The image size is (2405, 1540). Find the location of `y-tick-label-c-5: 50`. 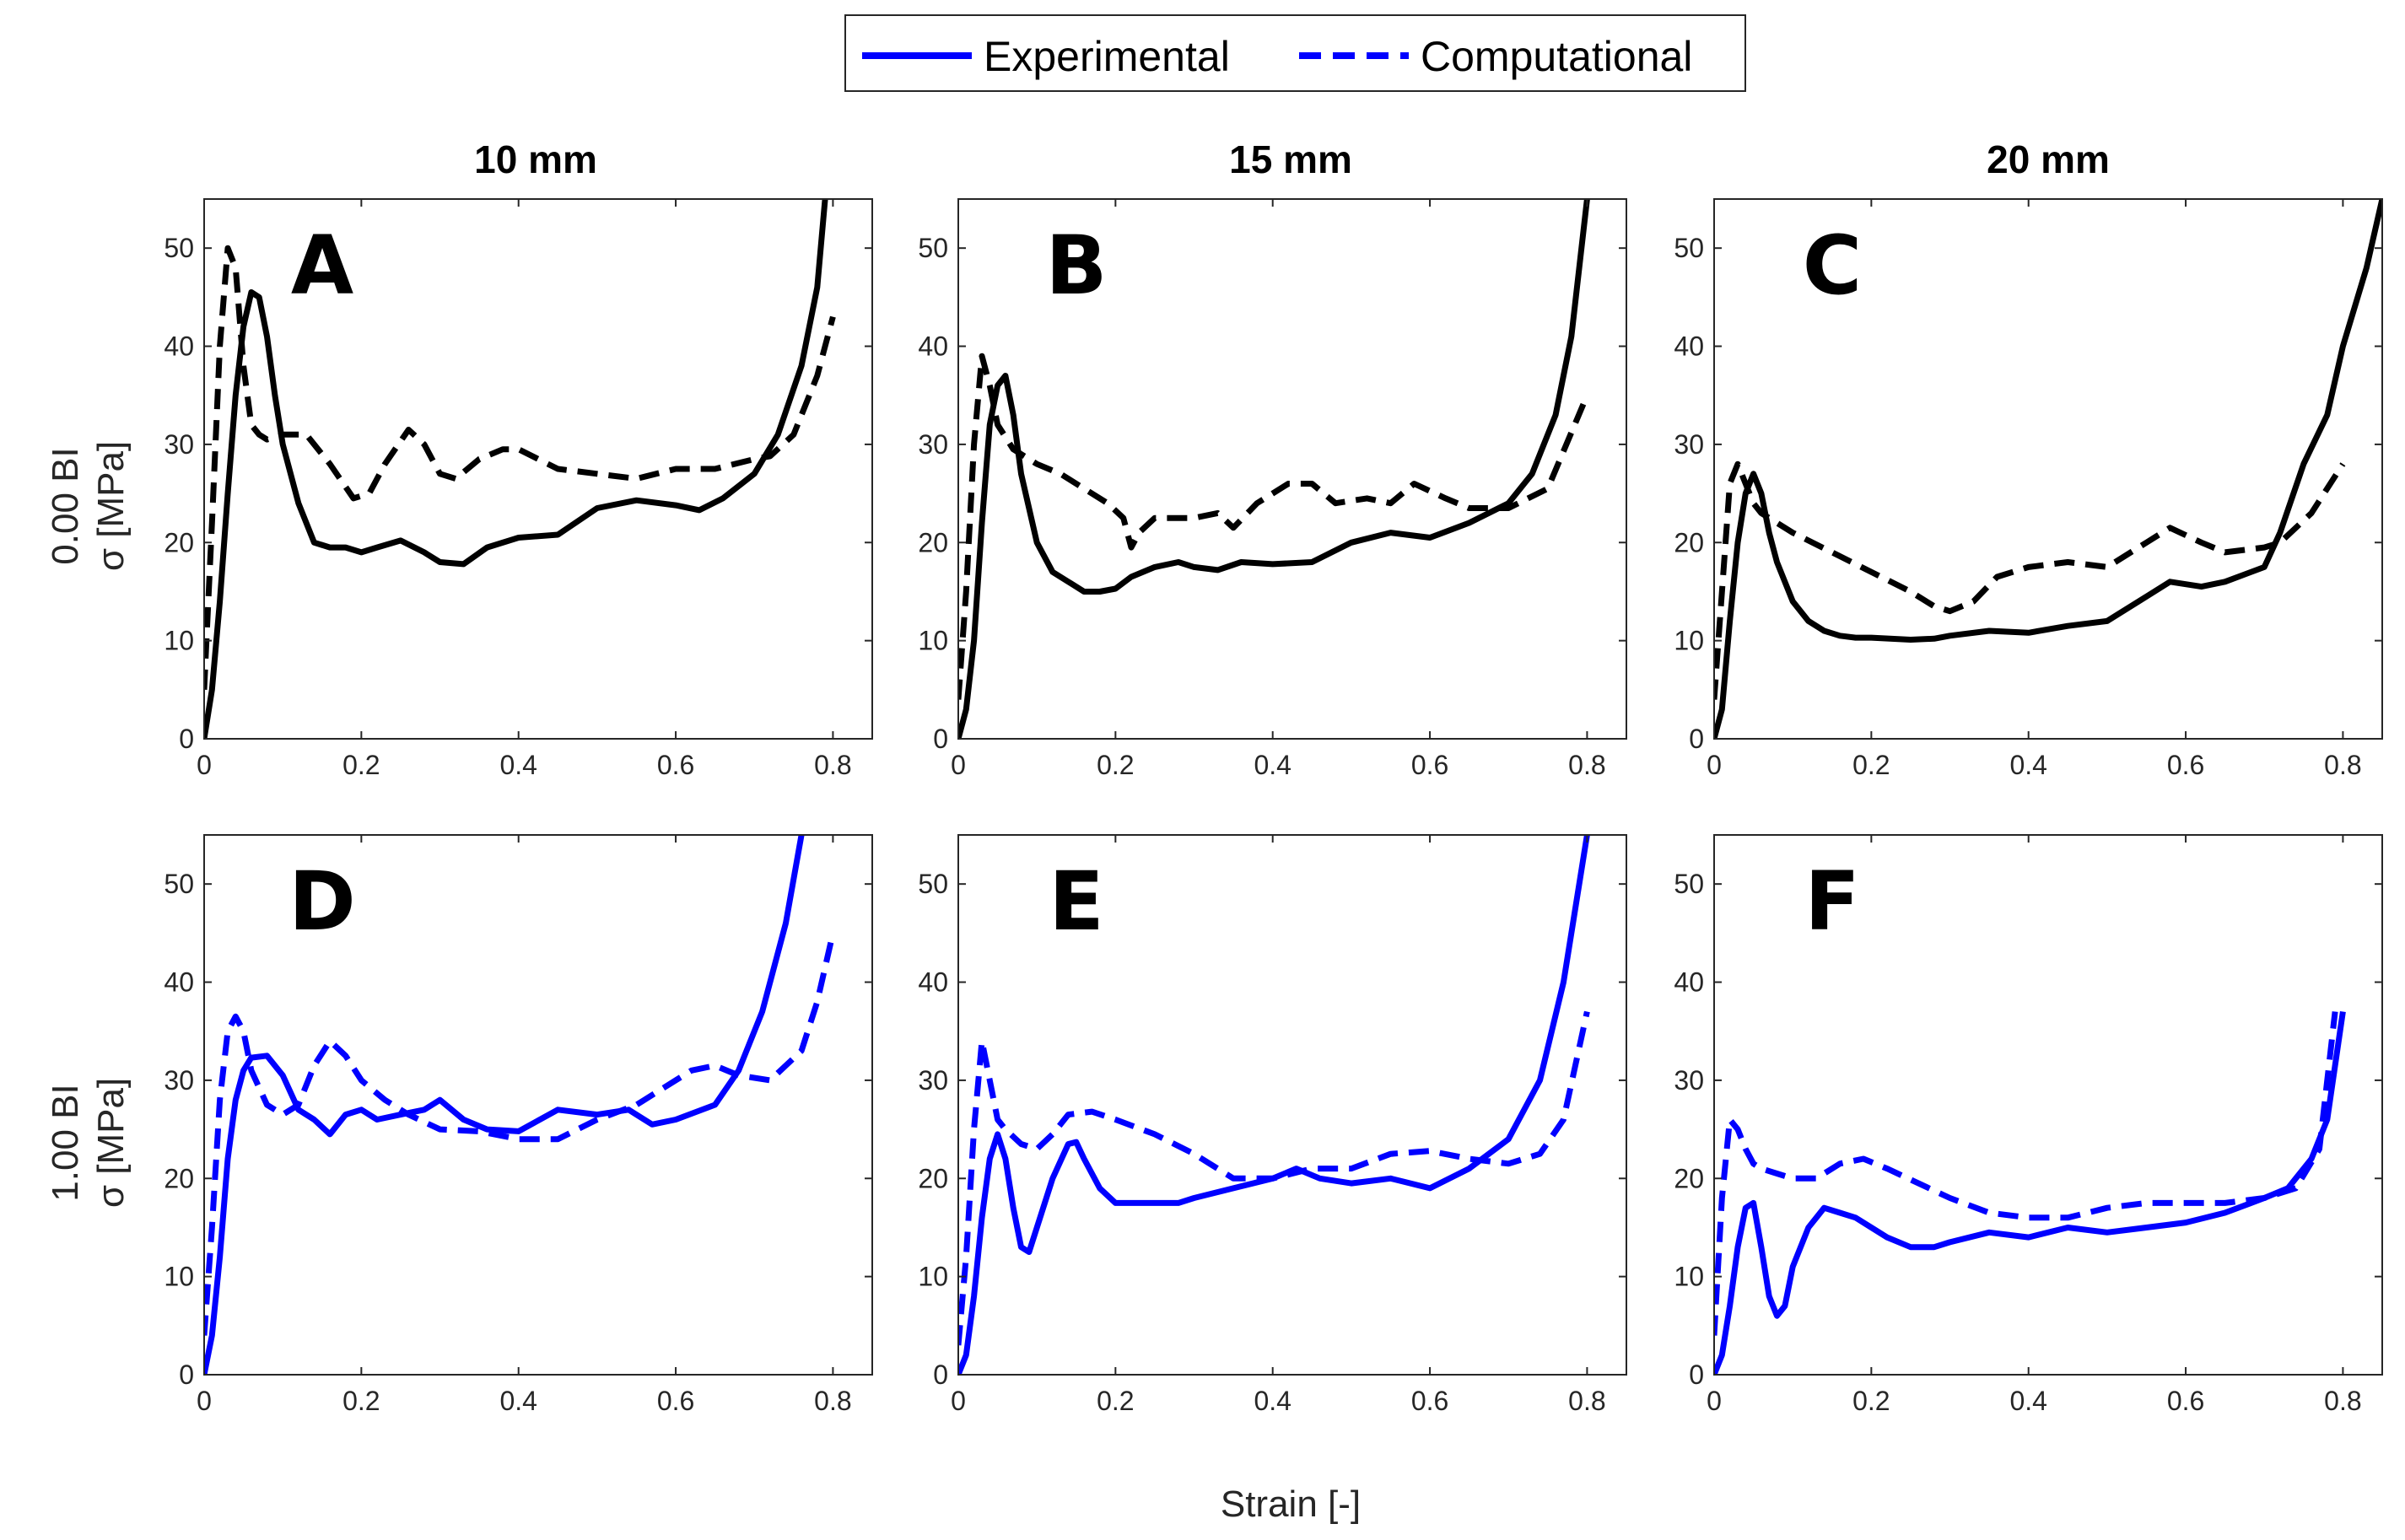

y-tick-label-c-5: 50 is located at coordinates (1689, 248).